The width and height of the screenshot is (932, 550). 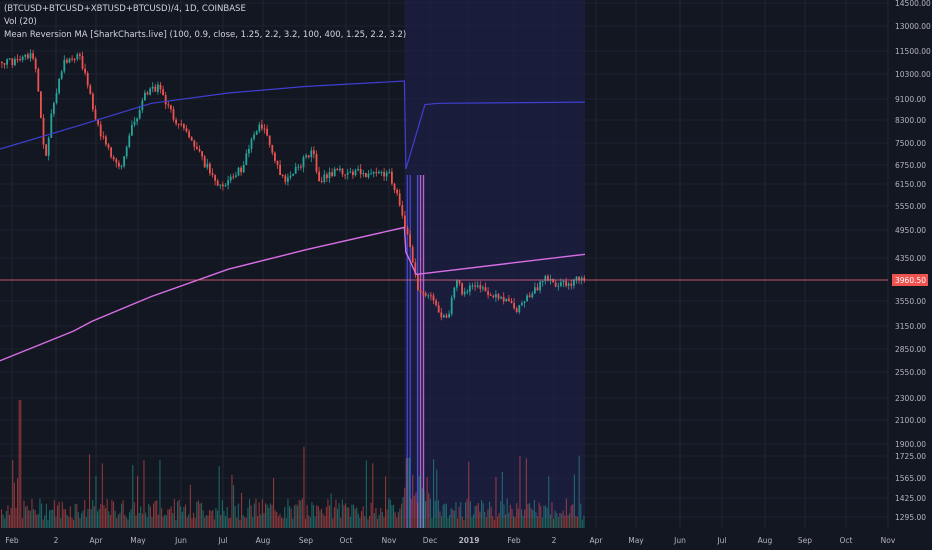 I want to click on y-tick-label: 1900.00, so click(x=910, y=444).